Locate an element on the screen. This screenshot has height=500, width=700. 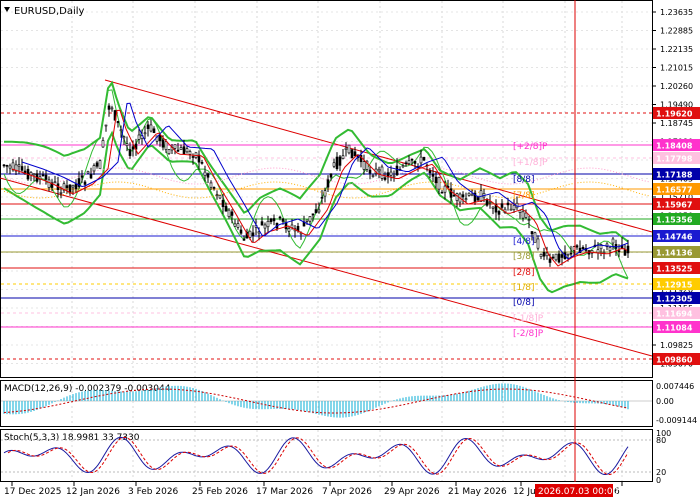
envelope-pink is located at coordinates (326, 176).